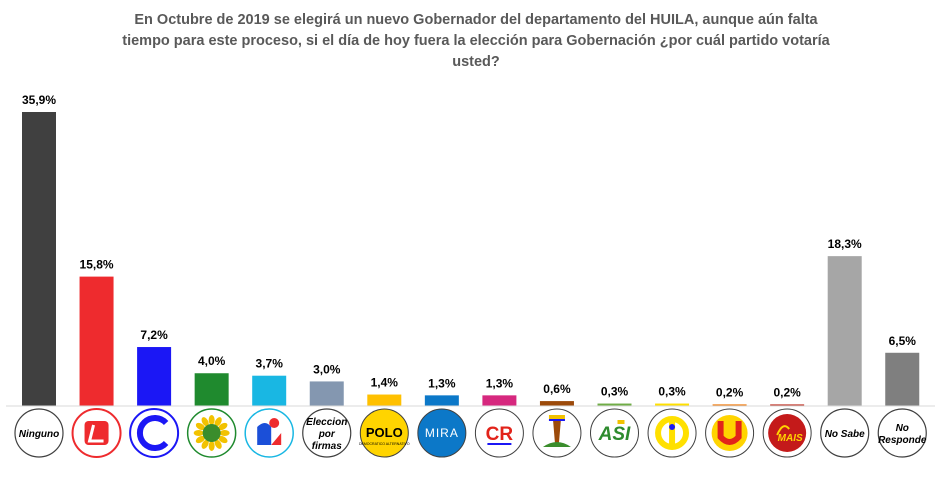 The height and width of the screenshot is (495, 952). I want to click on svg-text: POLO, so click(384, 432).